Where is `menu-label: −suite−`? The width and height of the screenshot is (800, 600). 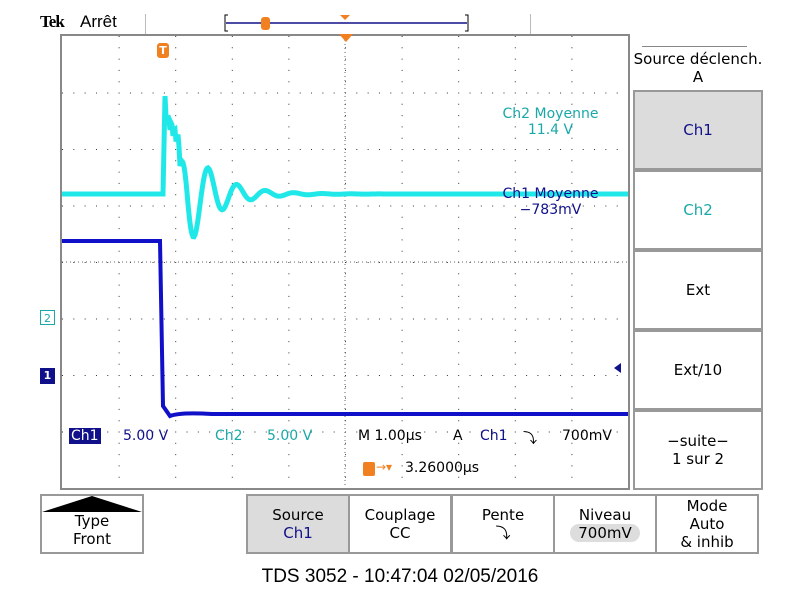
menu-label: −suite− is located at coordinates (698, 441).